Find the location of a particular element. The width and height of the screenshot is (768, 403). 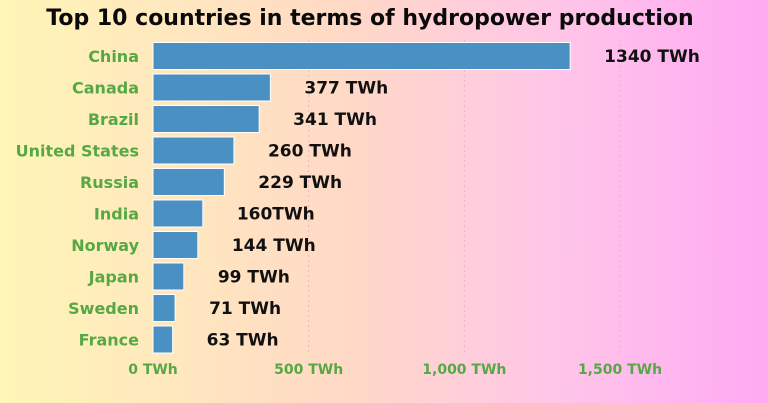

data-label: 99 TWh is located at coordinates (254, 278).